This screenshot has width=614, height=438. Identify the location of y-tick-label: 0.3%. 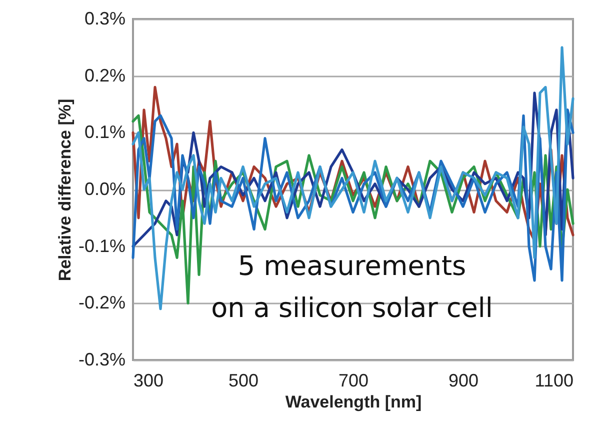
(105, 18).